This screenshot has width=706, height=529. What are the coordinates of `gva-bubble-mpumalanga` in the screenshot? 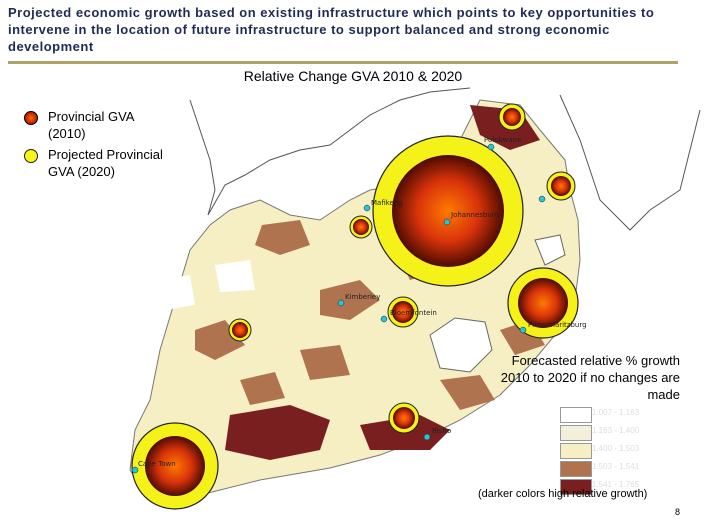 It's located at (561, 186).